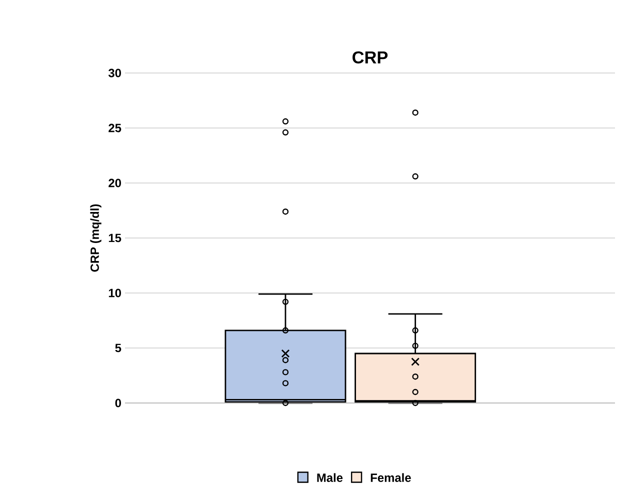  Describe the element at coordinates (114, 293) in the screenshot. I see `y-tick-label: 10` at that location.